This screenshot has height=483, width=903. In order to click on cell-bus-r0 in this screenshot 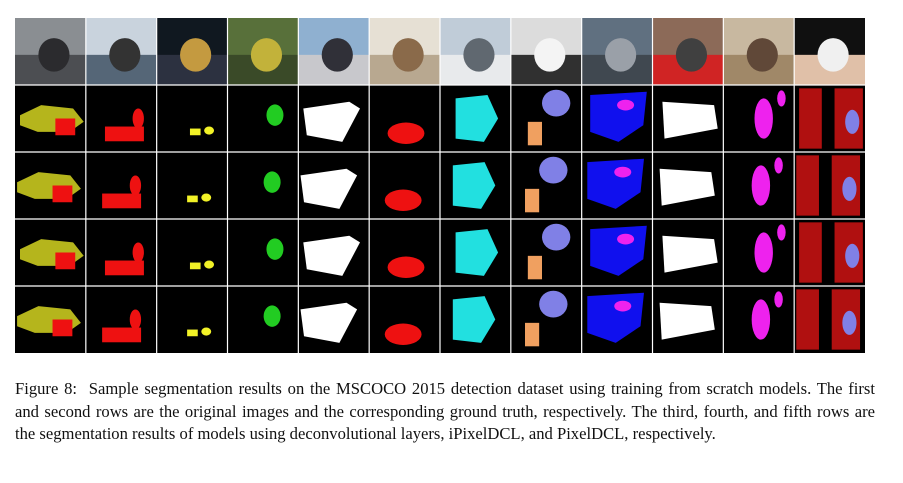, I will do `click(475, 51)`.